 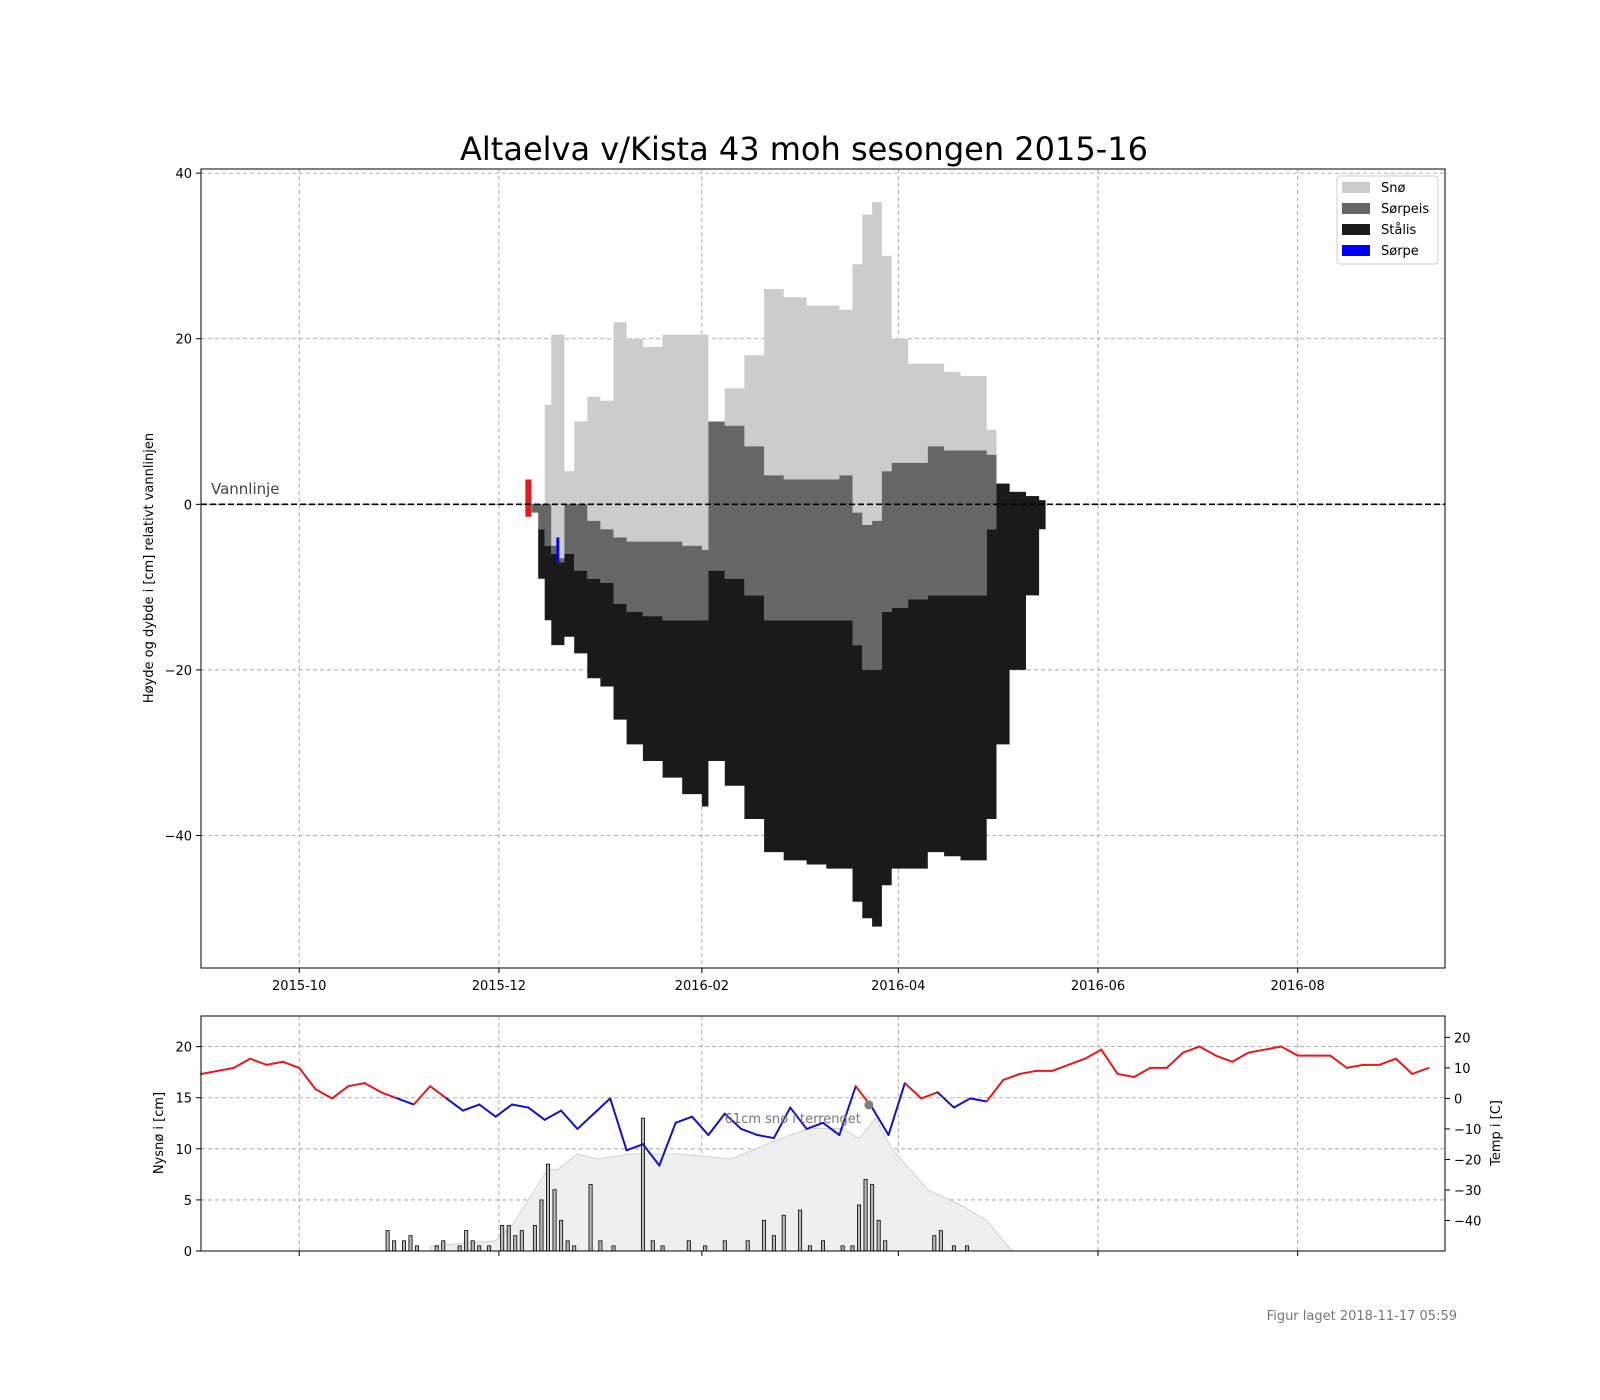 I want to click on bottom-y2-axis-label: Temp i [C], so click(x=1496, y=1133).